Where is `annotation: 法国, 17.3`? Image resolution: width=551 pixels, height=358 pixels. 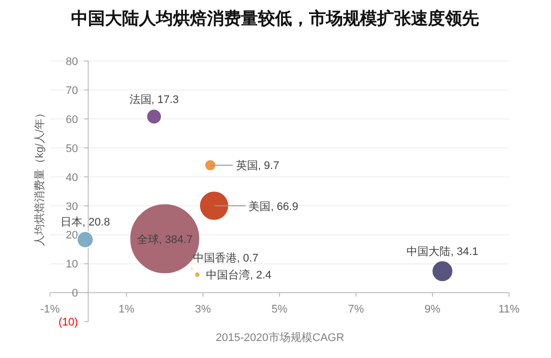
annotation: 法国, 17.3 is located at coordinates (154, 99).